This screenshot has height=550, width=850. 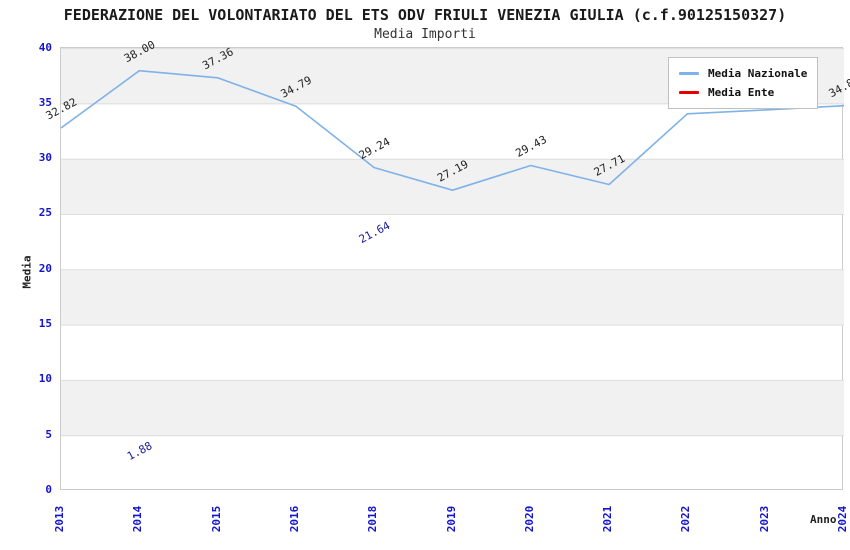 I want to click on chart-subtitle: Media Importi, so click(x=425, y=34).